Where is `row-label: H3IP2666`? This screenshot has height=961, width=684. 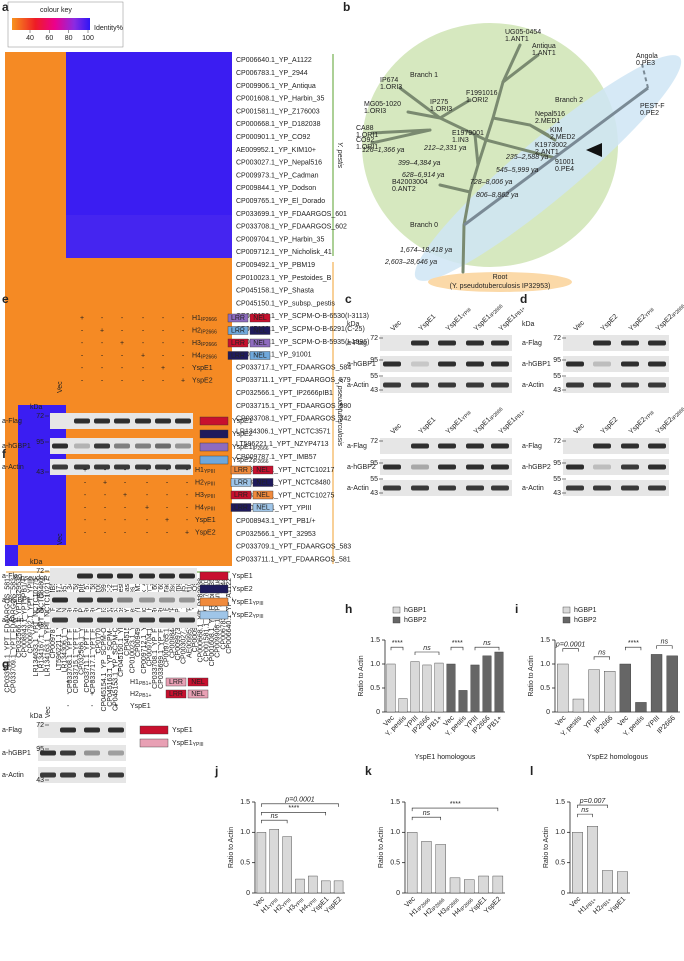 row-label: H3IP2666 is located at coordinates (204, 344).